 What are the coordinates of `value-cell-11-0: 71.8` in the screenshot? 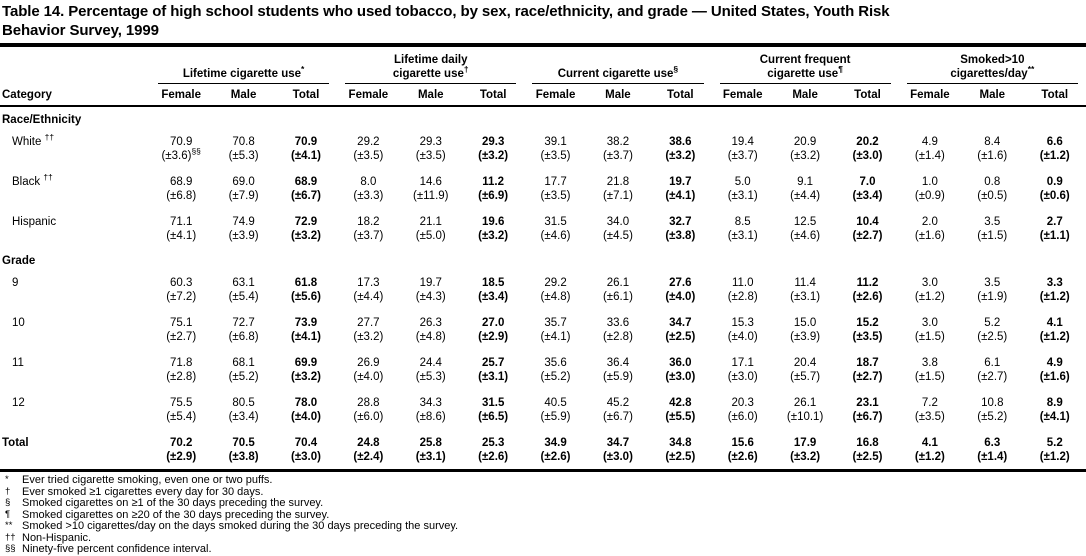 It's located at (181, 363).